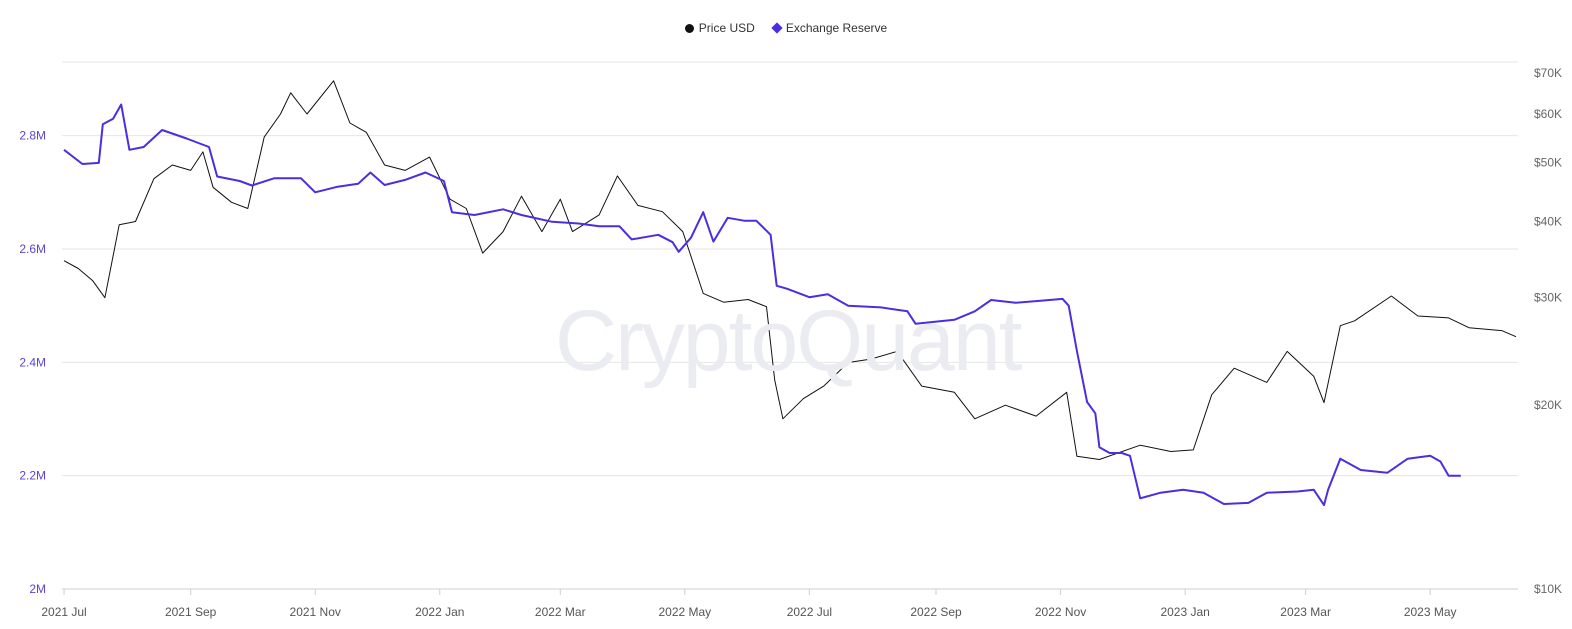 The height and width of the screenshot is (629, 1572). I want to click on legend-label-reserve: Exchange Reserve, so click(836, 28).